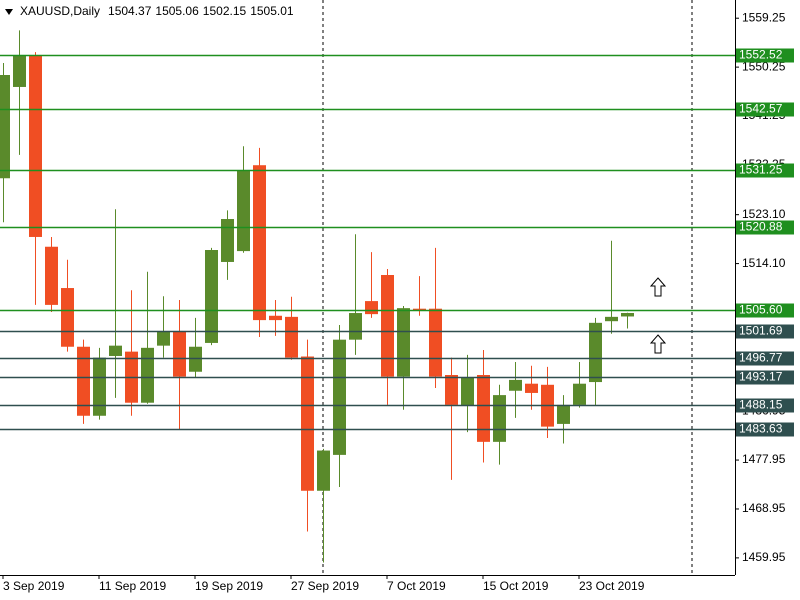  I want to click on last-open: 1504.37, so click(130, 11).